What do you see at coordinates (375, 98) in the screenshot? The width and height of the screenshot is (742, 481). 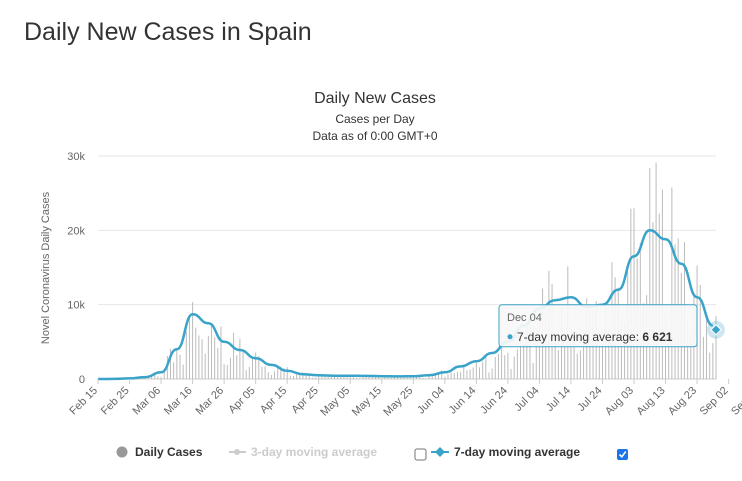 I see `chart-title: Daily New Cases` at bounding box center [375, 98].